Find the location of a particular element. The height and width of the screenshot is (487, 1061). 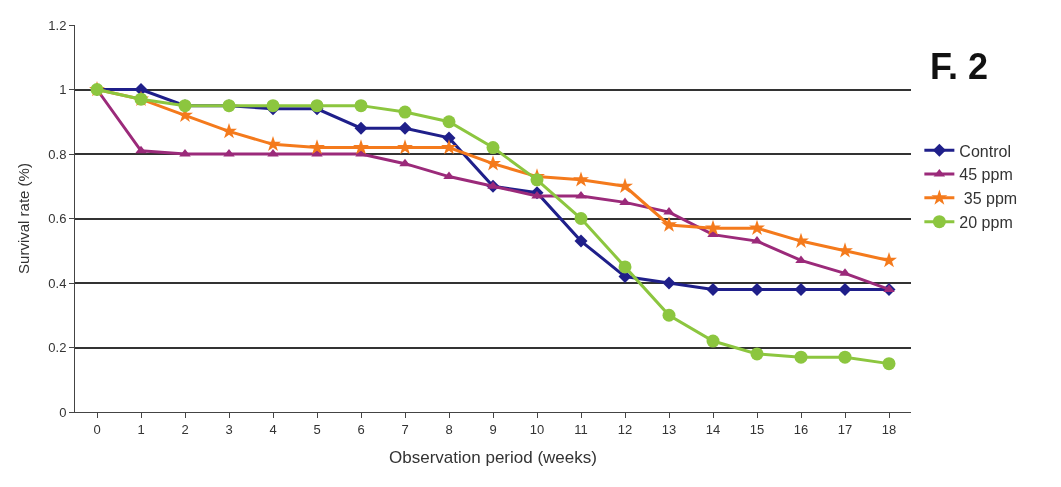

y-tick-label: 0.8 is located at coordinates (57, 154).